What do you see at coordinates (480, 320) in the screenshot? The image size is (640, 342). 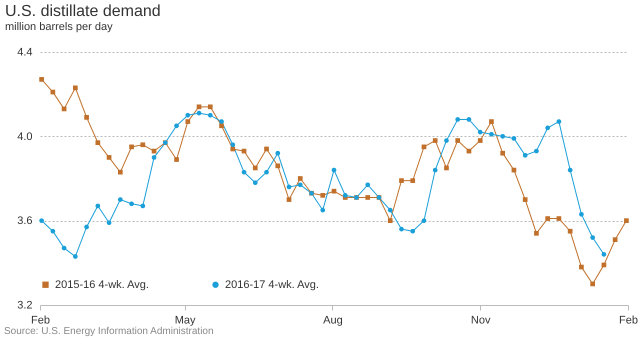 I see `x-tick-label: Nov` at bounding box center [480, 320].